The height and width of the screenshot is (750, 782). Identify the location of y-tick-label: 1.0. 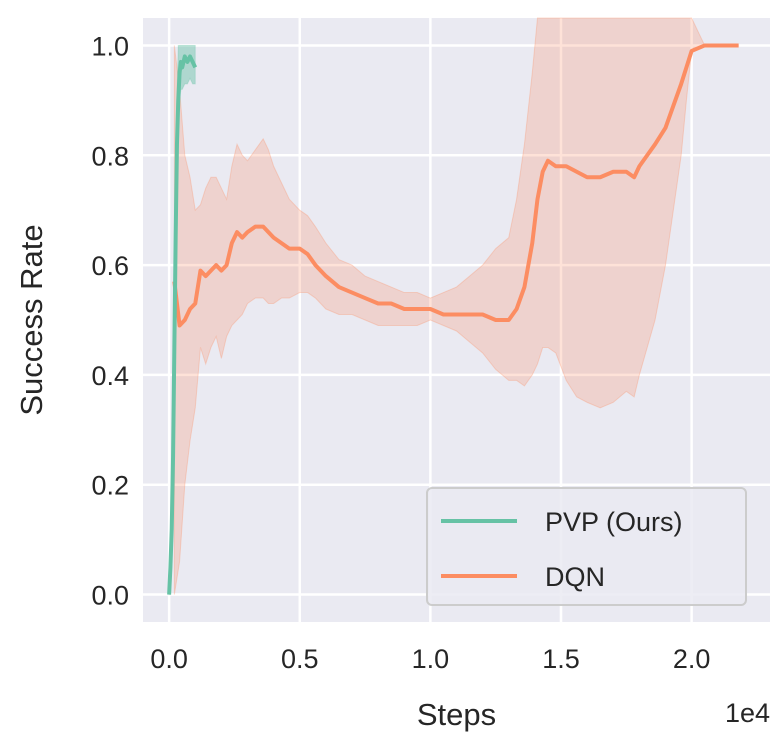
(110, 46).